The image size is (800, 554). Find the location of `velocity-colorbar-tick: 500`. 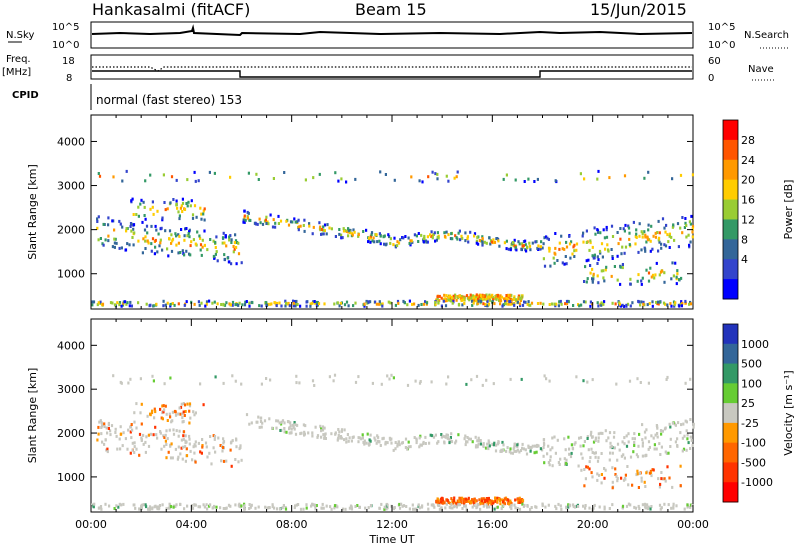

velocity-colorbar-tick: 500 is located at coordinates (751, 364).